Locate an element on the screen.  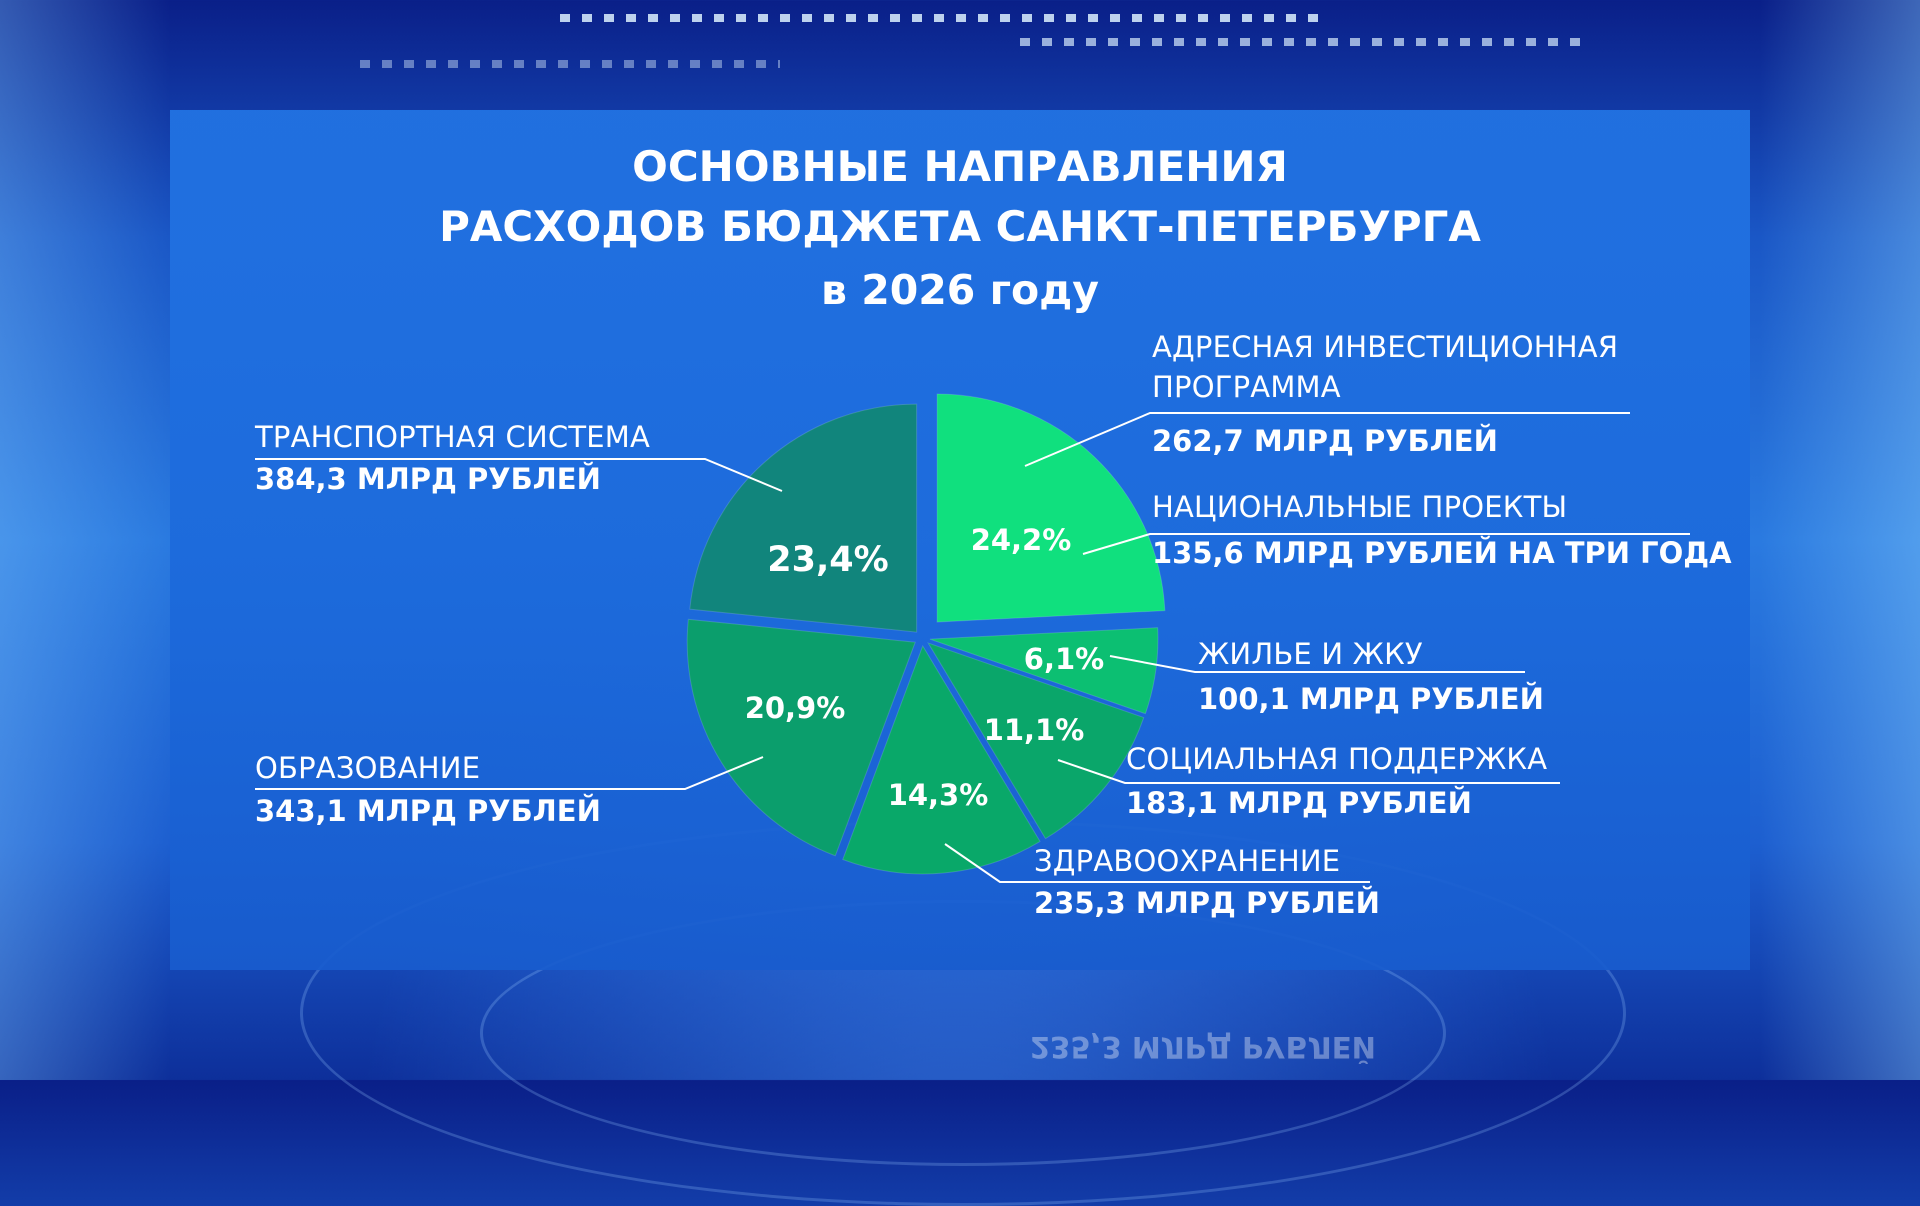
national-projects-value: 135,6 МЛРД РУБЛЕЙ НА ТРИ ГОДА is located at coordinates (1442, 553).